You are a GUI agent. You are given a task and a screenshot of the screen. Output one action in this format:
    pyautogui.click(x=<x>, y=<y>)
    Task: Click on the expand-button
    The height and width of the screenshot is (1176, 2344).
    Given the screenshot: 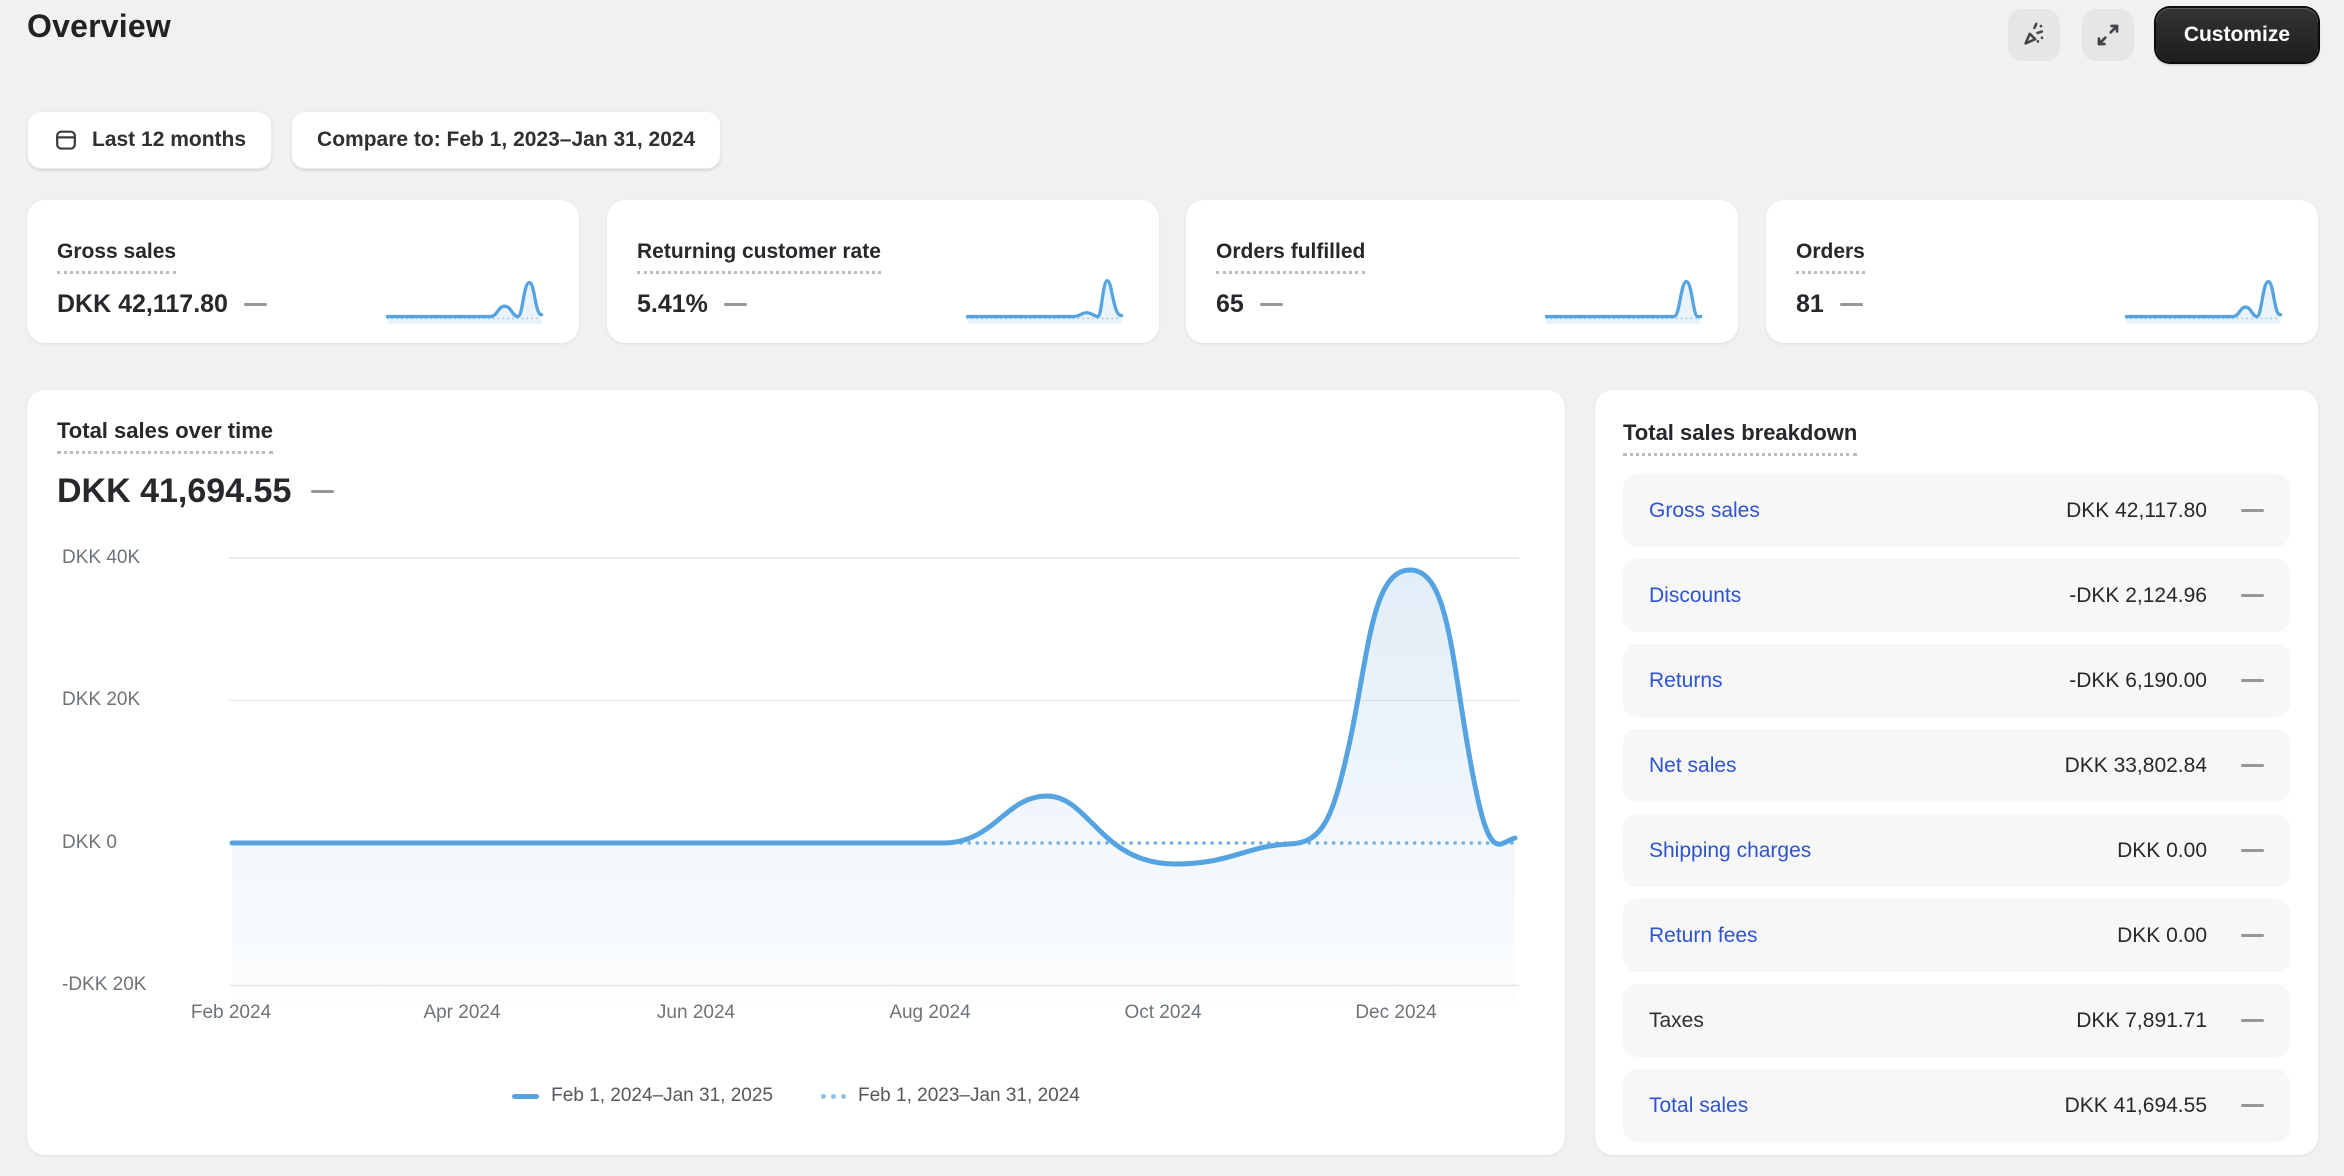 What is the action you would take?
    pyautogui.click(x=2107, y=35)
    